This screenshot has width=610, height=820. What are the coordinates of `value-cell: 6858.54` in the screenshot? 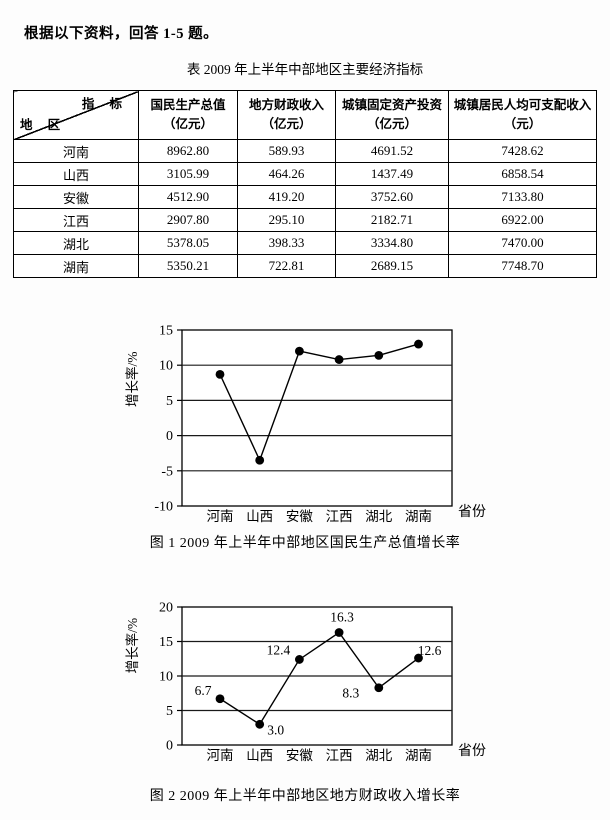 It's located at (522, 174).